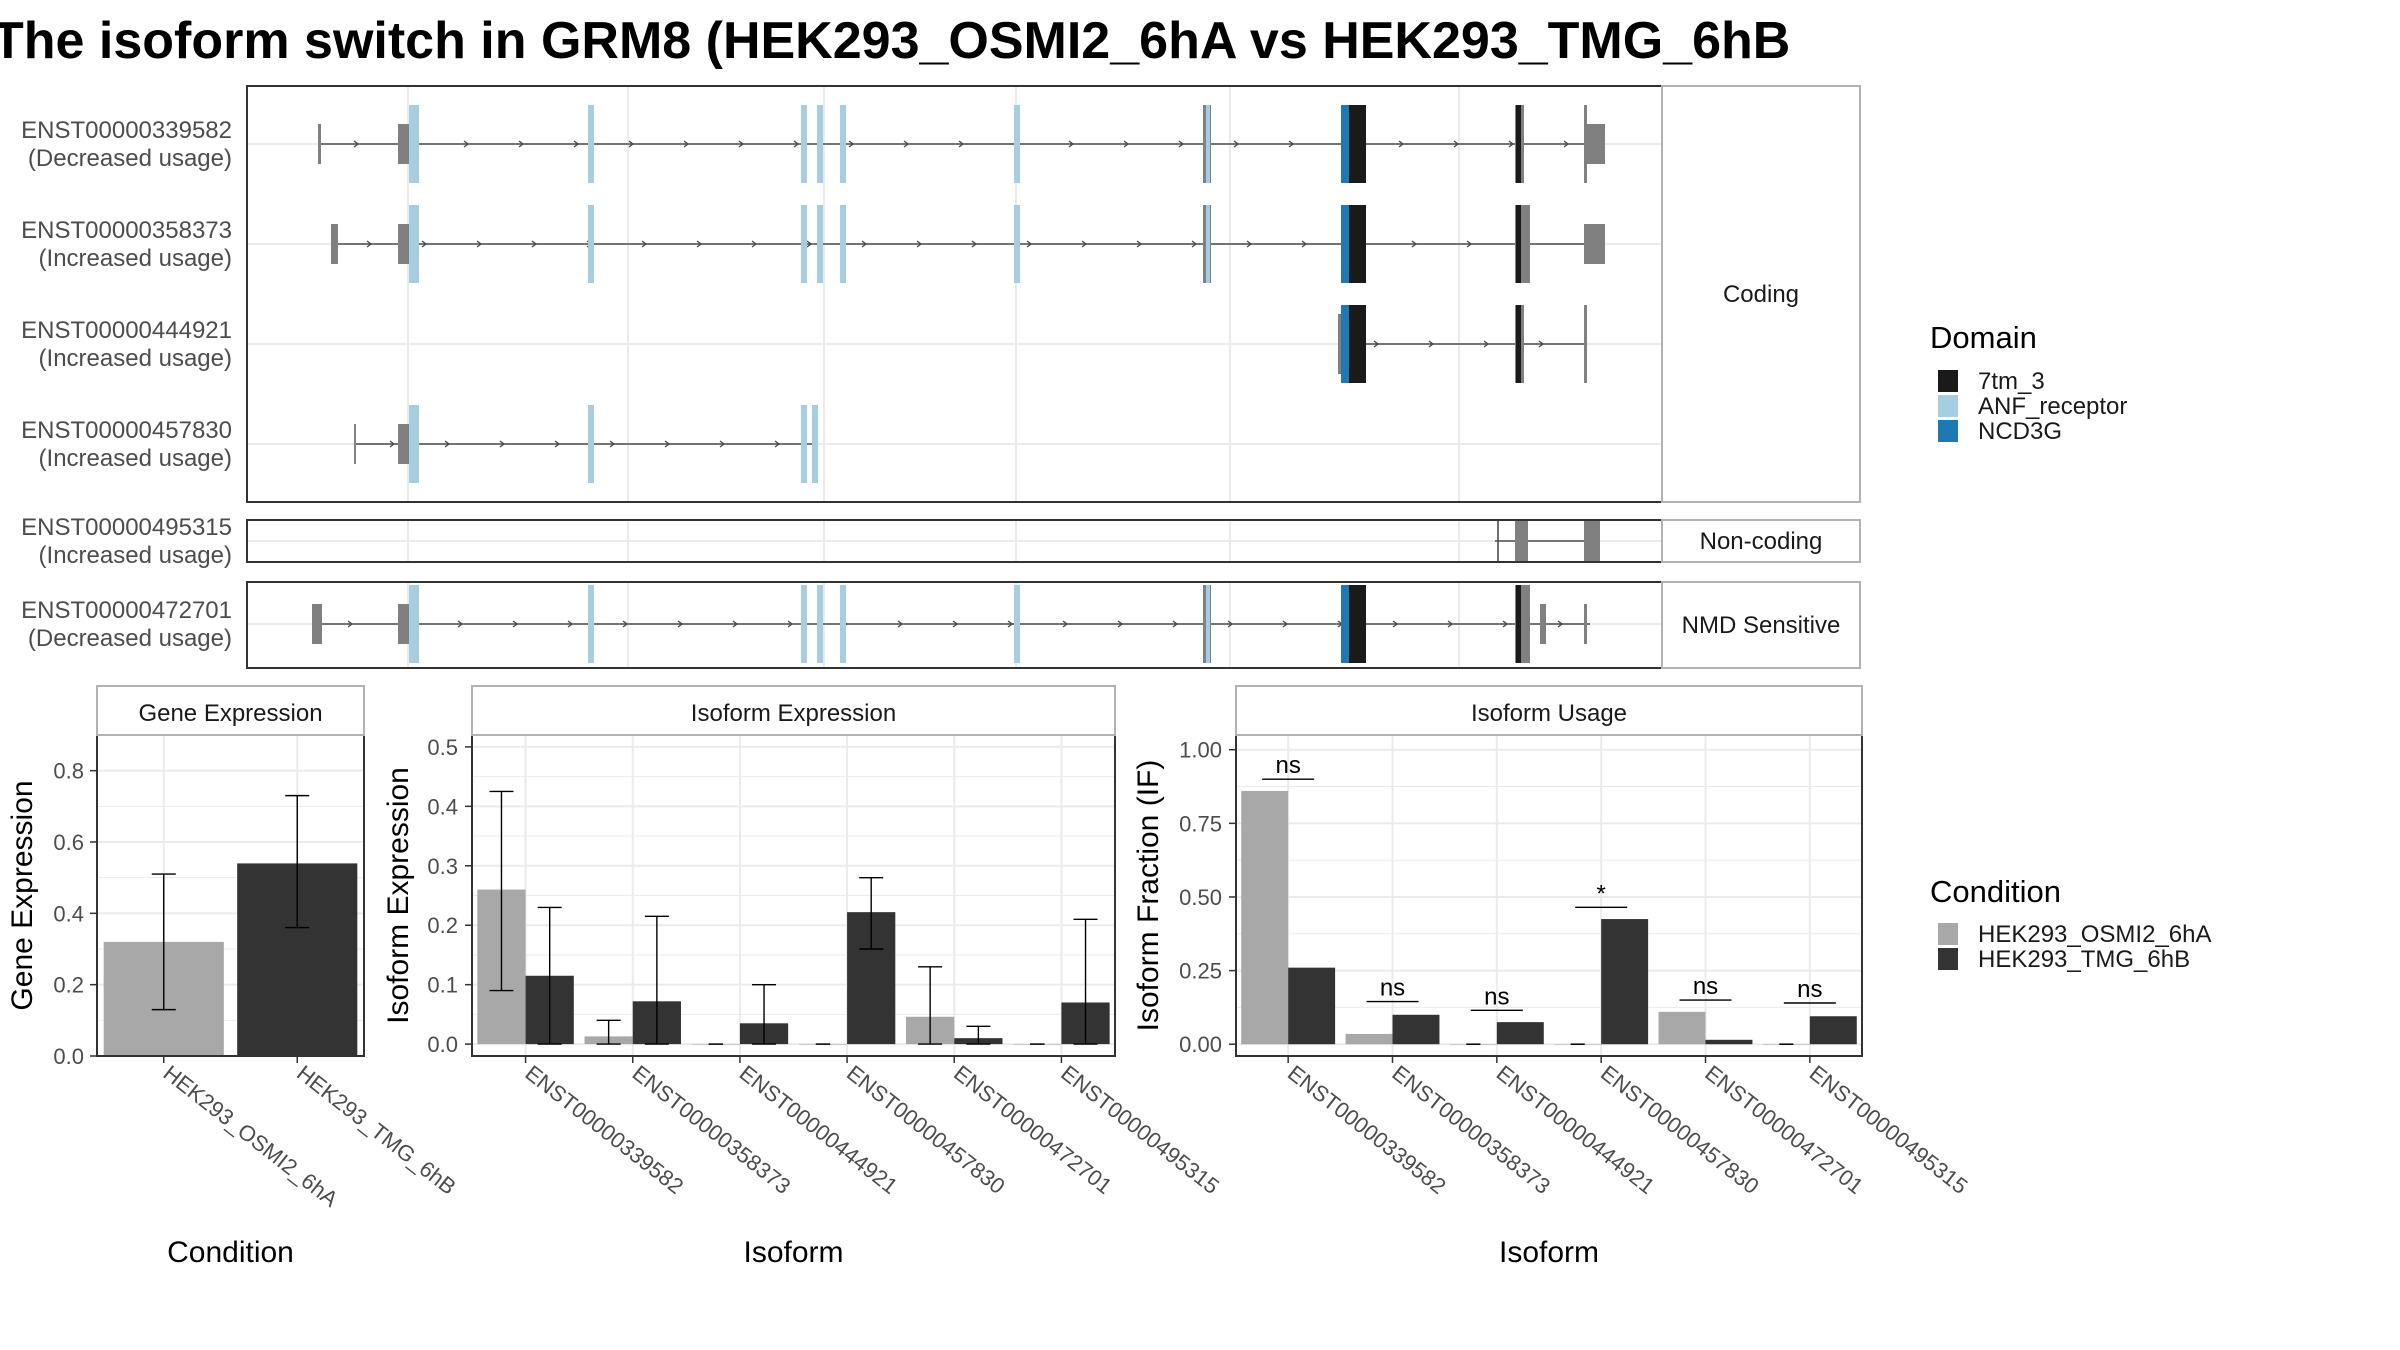 The height and width of the screenshot is (1350, 2400). I want to click on y-tick-label: 0.1, so click(442, 985).